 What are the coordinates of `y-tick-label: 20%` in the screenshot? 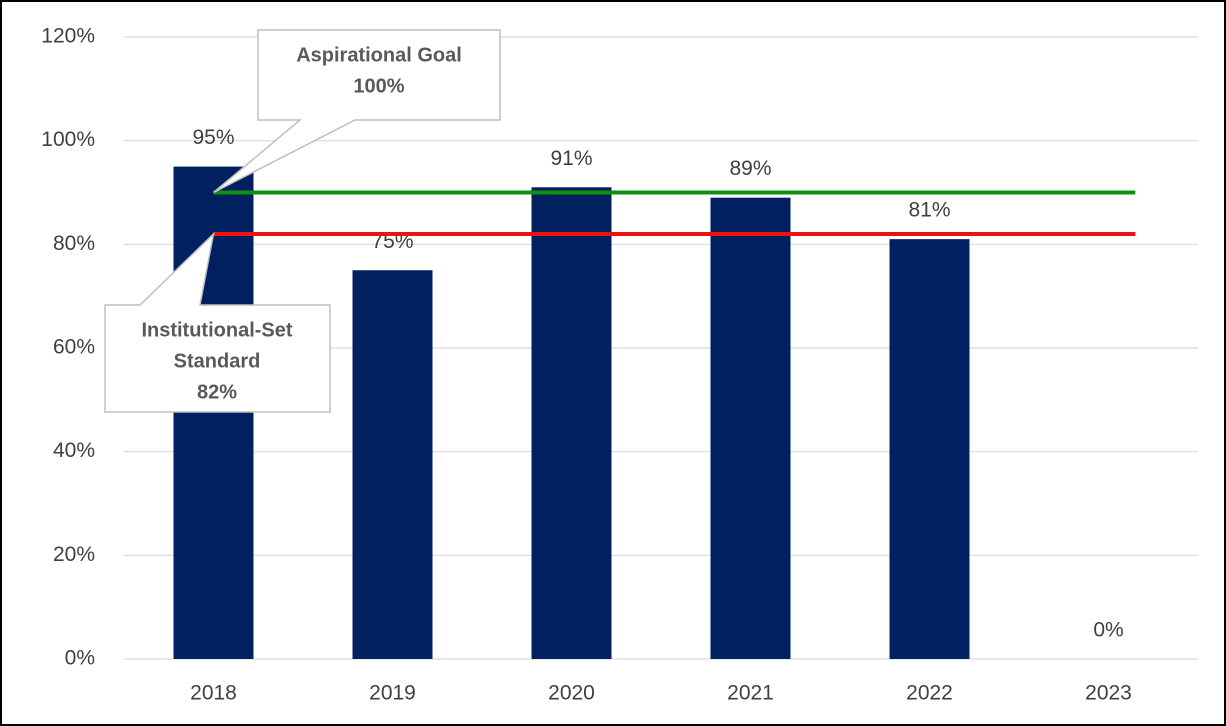 It's located at (74, 554).